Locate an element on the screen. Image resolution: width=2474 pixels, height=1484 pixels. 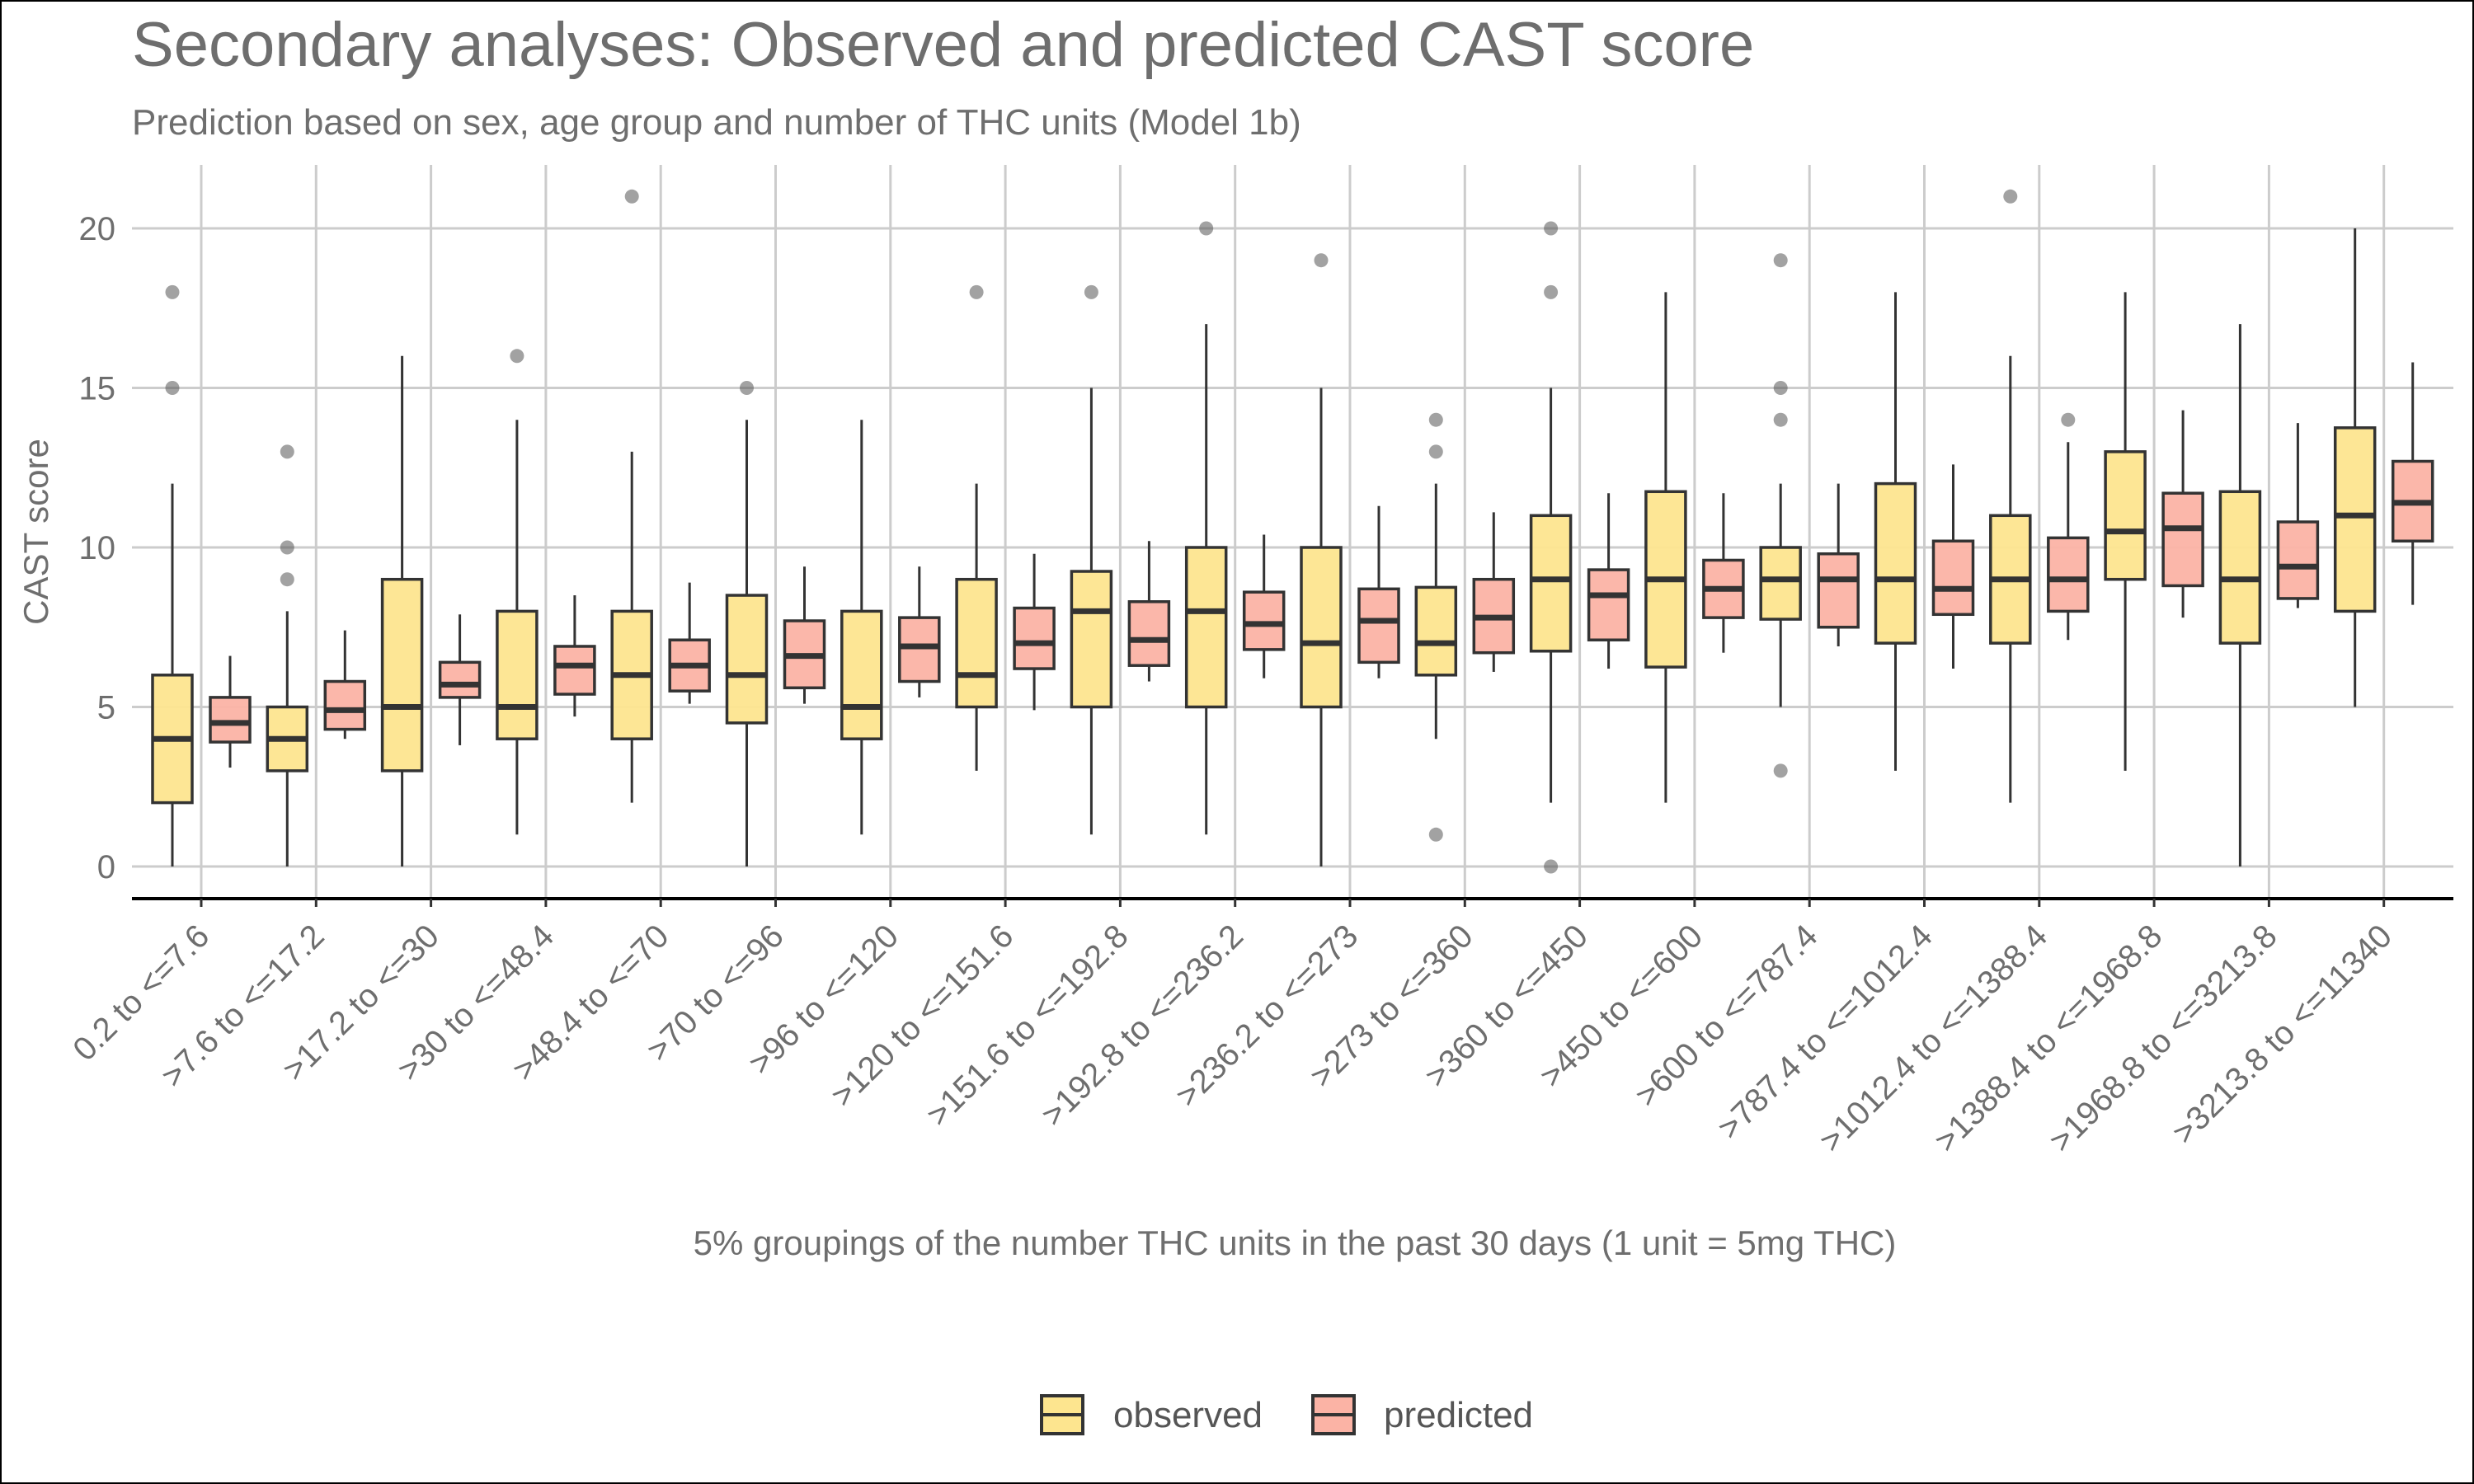
y-tick-label: 15 is located at coordinates (97, 389).